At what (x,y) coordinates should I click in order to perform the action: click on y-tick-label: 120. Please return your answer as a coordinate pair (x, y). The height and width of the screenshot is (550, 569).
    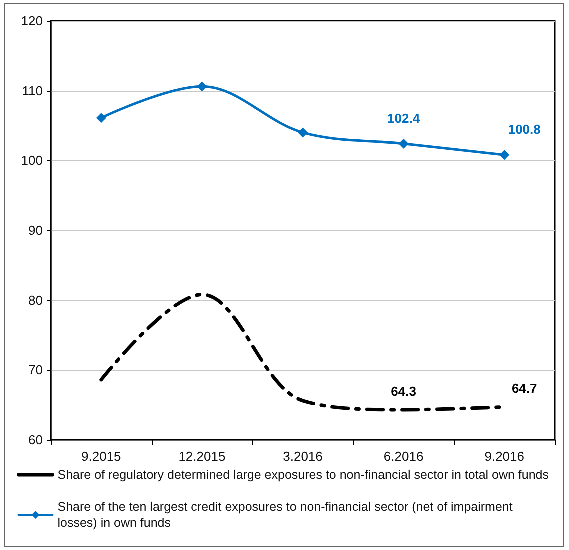
    Looking at the image, I should click on (32, 21).